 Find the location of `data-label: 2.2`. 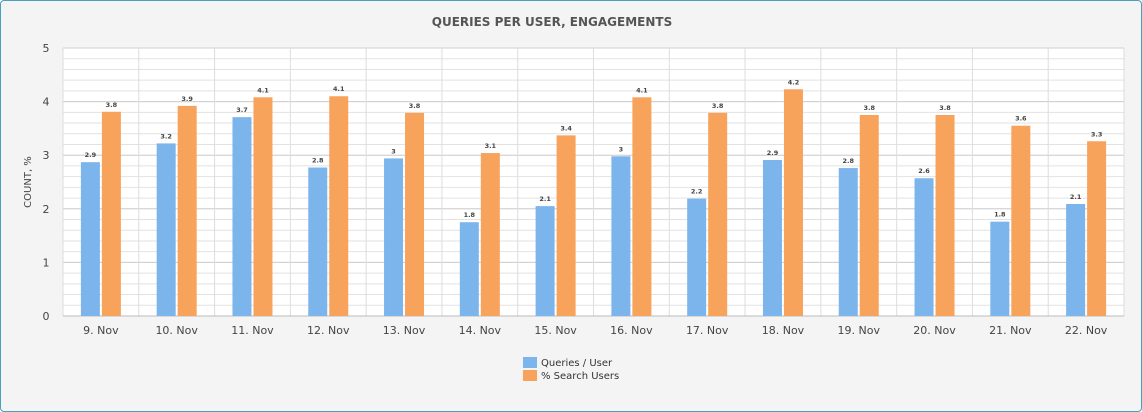

data-label: 2.2 is located at coordinates (697, 192).